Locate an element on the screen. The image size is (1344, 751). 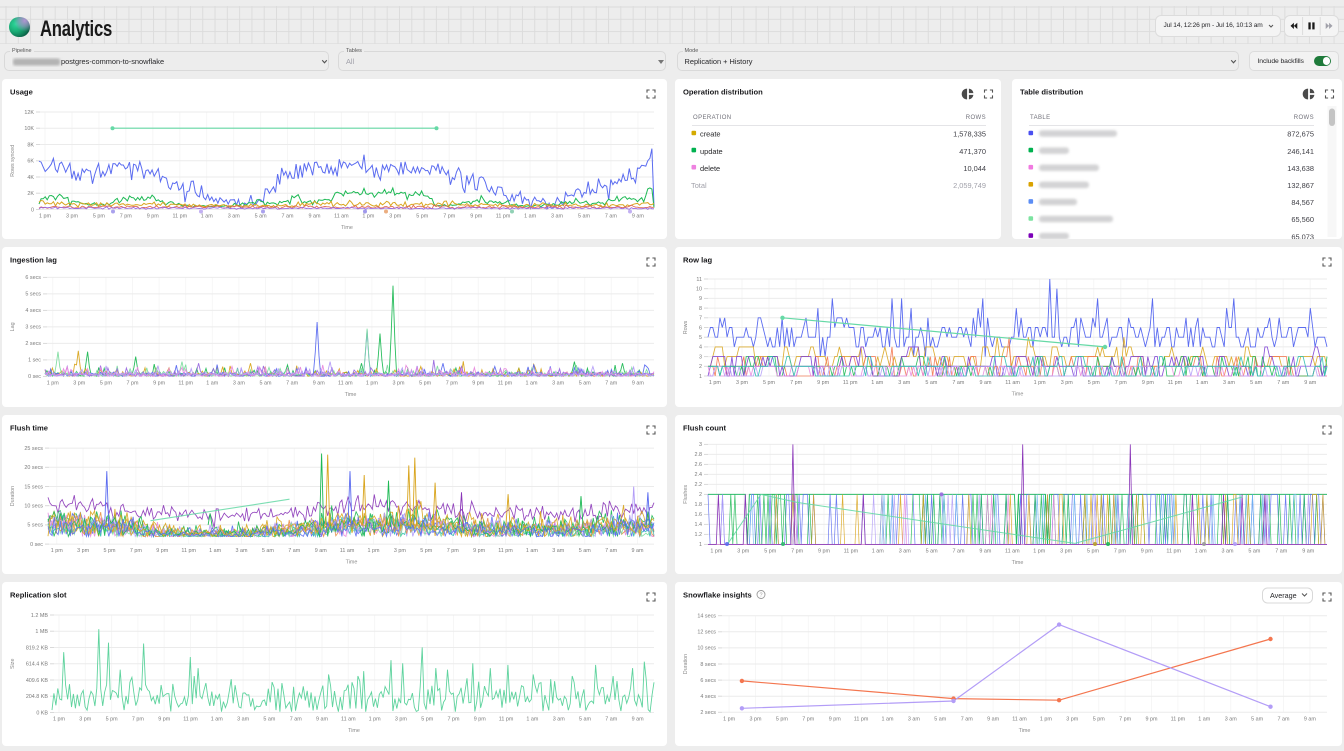
svg-text: 1.2 is located at coordinates (698, 535).